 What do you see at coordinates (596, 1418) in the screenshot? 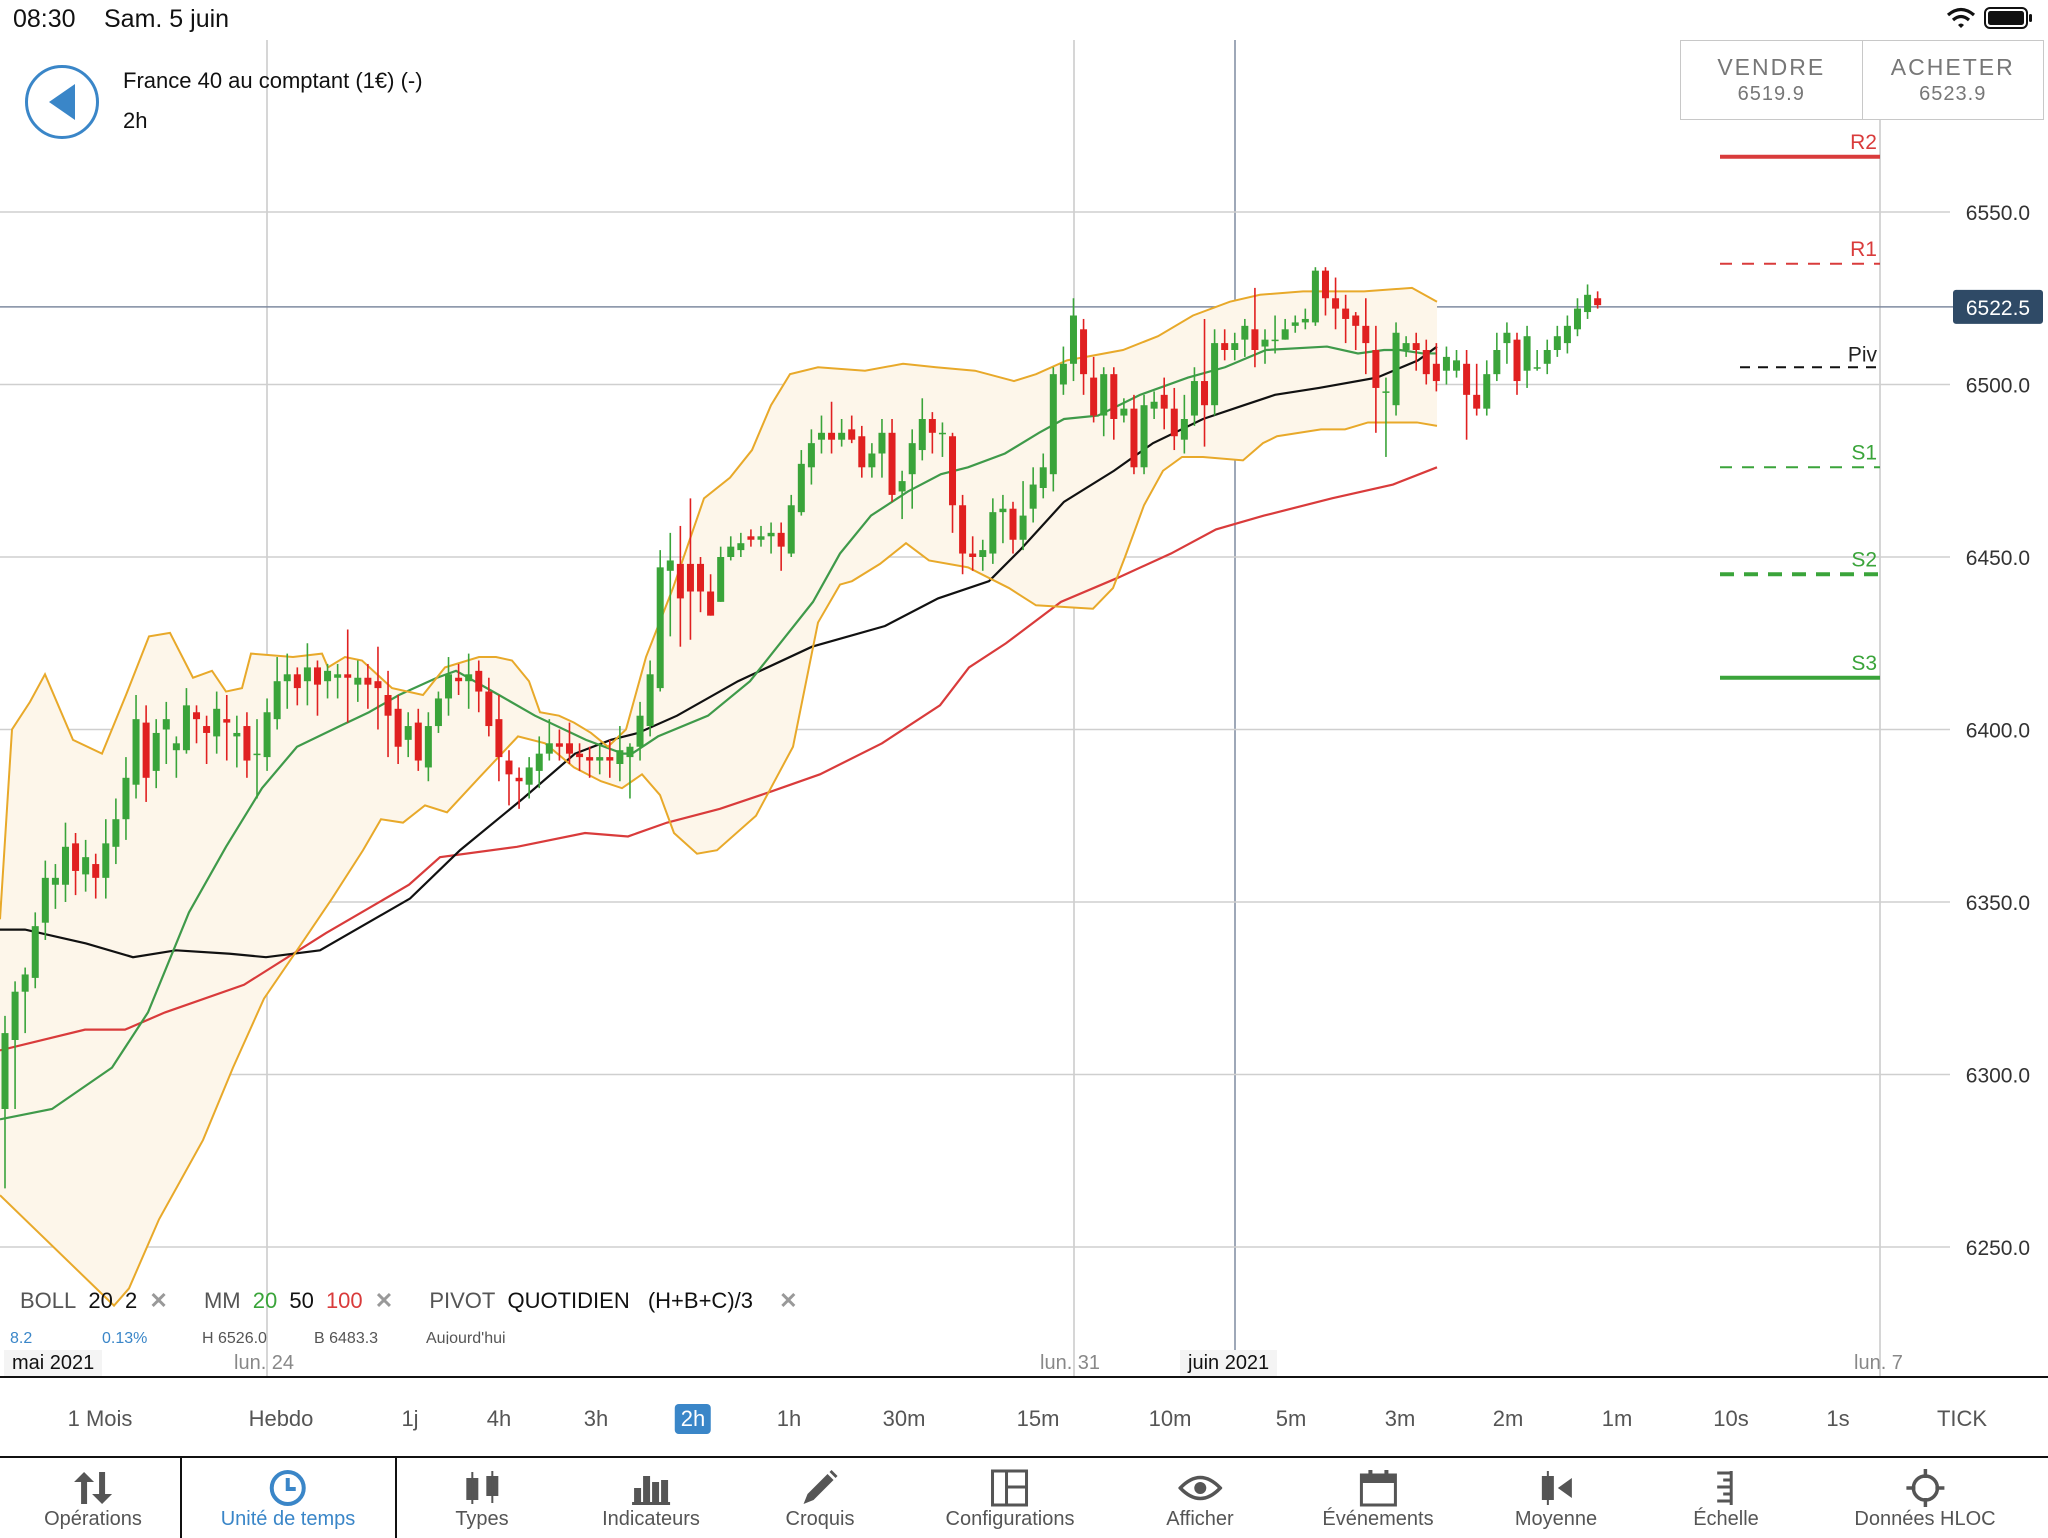
I see `tf-3h: 3h` at bounding box center [596, 1418].